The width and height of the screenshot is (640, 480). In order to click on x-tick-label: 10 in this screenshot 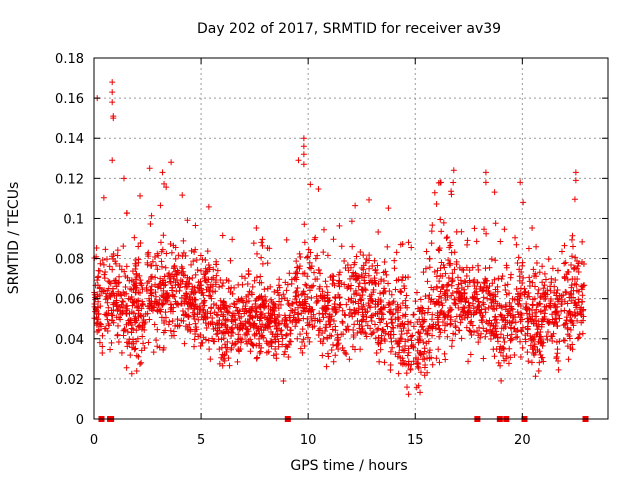, I will do `click(308, 440)`.